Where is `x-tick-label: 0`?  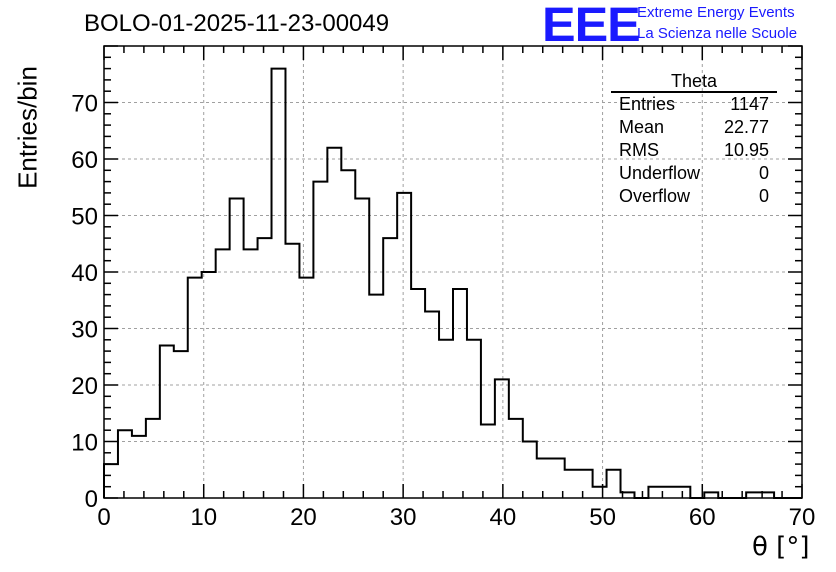
x-tick-label: 0 is located at coordinates (103, 517).